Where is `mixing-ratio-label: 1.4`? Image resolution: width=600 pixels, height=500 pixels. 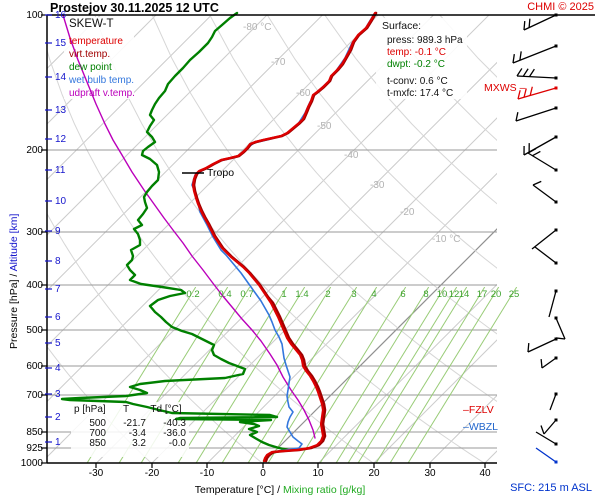 mixing-ratio-label: 1.4 is located at coordinates (302, 294).